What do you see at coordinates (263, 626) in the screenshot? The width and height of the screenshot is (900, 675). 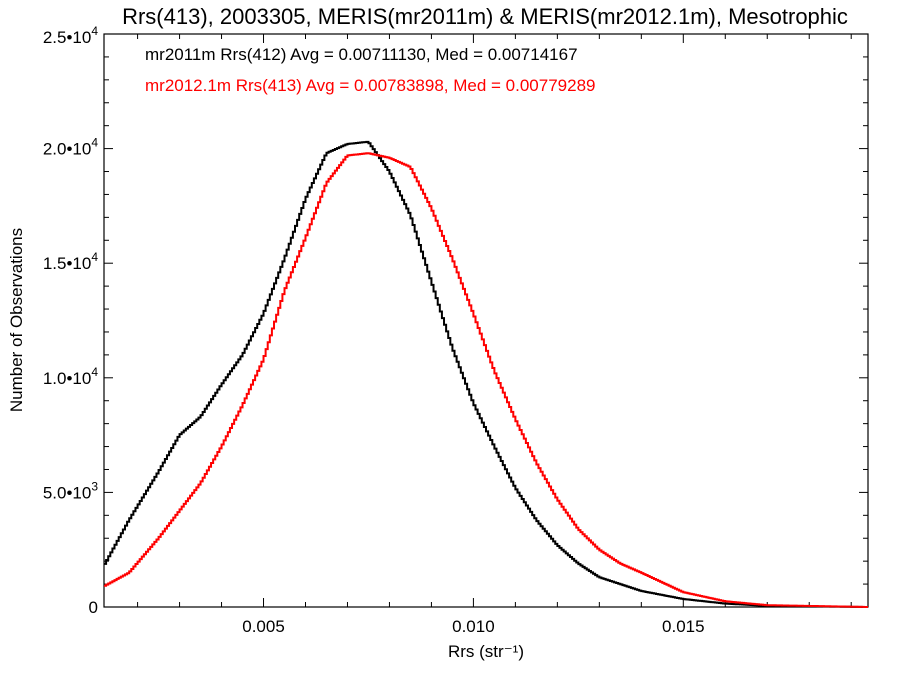 I see `x-tick-label: 0.005` at bounding box center [263, 626].